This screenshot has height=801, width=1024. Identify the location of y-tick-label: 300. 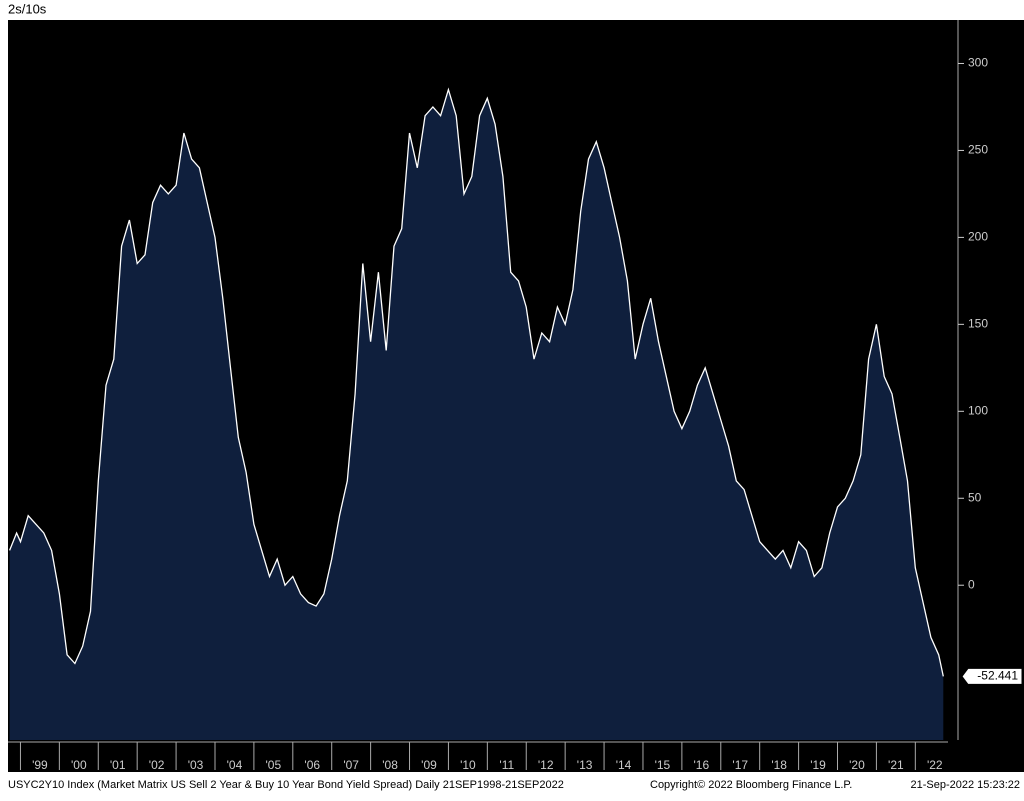
(978, 63).